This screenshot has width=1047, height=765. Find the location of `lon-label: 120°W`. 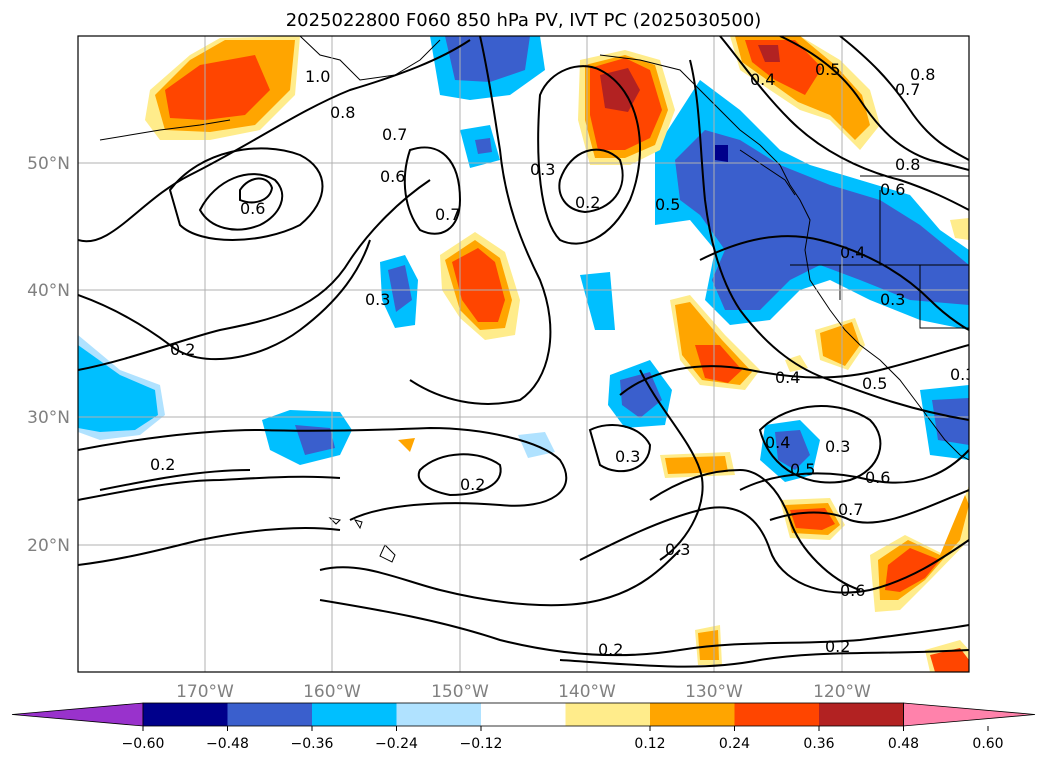

lon-label: 120°W is located at coordinates (842, 692).